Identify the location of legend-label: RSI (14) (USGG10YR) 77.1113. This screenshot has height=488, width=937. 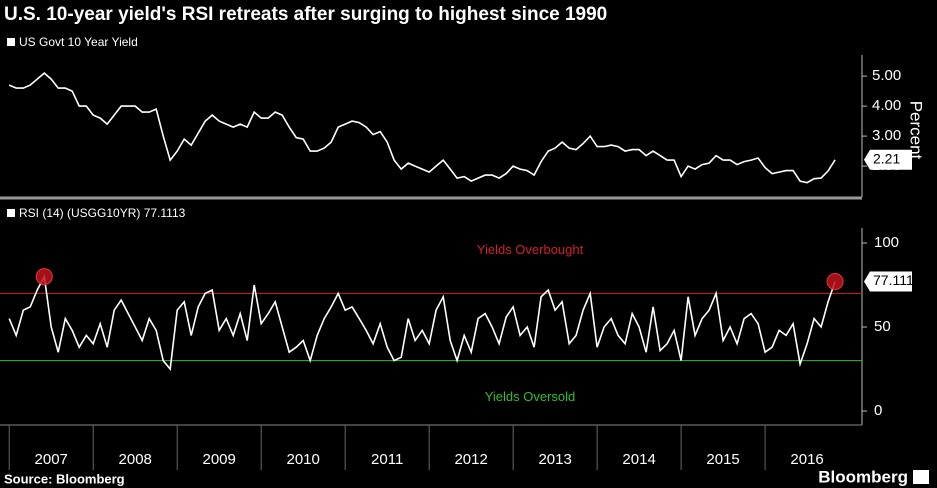
(102, 213).